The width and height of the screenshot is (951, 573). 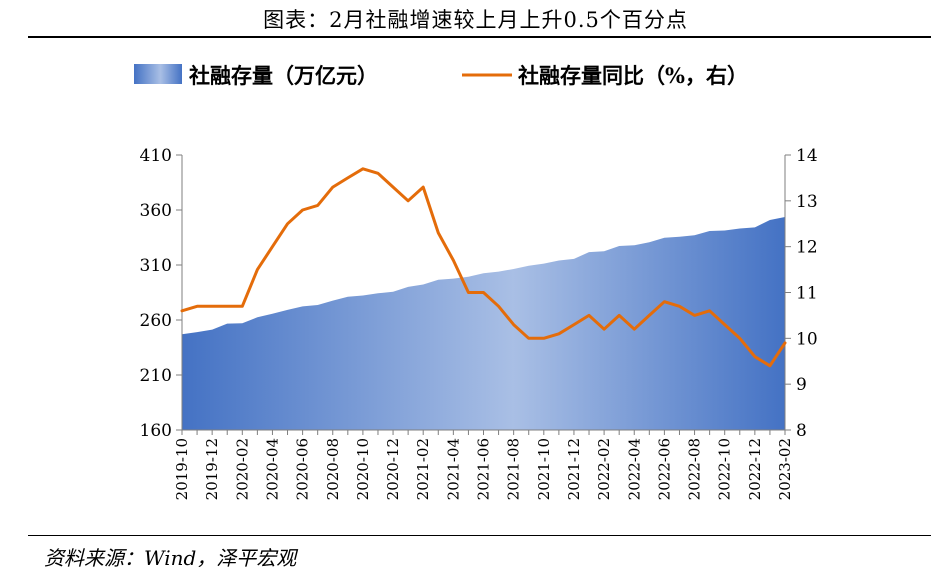 I want to click on x-tick-label: 2019-12, so click(x=212, y=469).